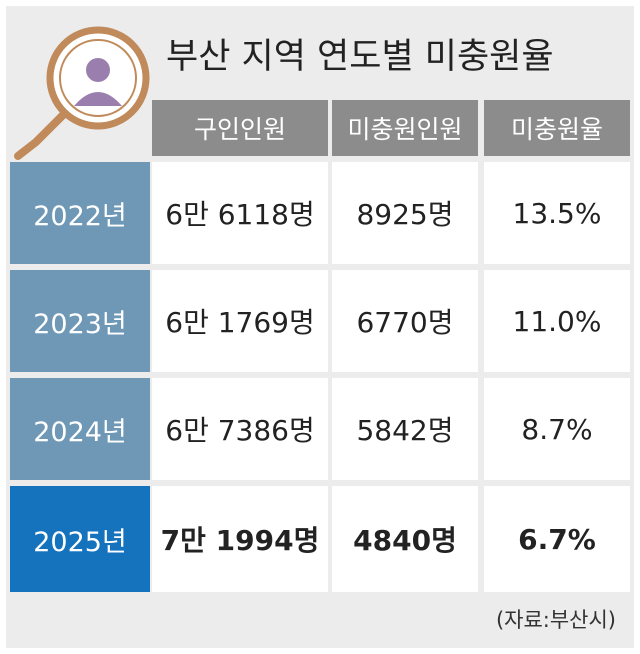 Image resolution: width=640 pixels, height=654 pixels. I want to click on title: 부산 지역 연도별 미충원율, so click(360, 57).